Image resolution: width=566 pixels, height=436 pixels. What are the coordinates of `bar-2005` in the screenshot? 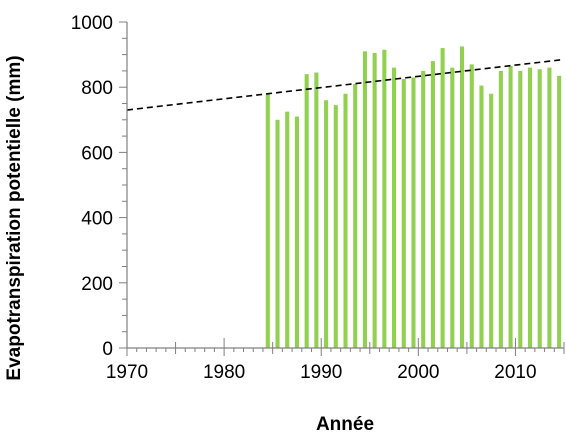 It's located at (462, 197).